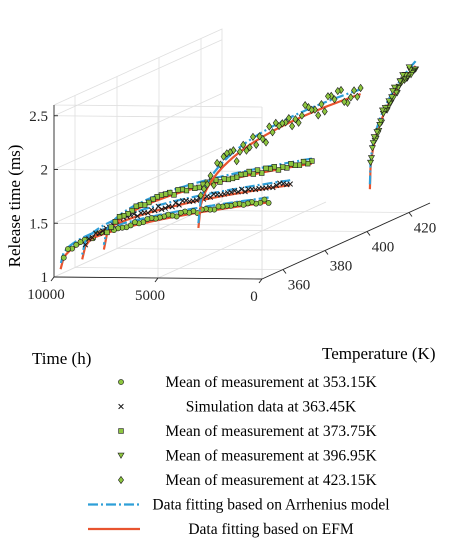  What do you see at coordinates (271, 431) in the screenshot?
I see `legend-label: Mean of measurement at 373.75K` at bounding box center [271, 431].